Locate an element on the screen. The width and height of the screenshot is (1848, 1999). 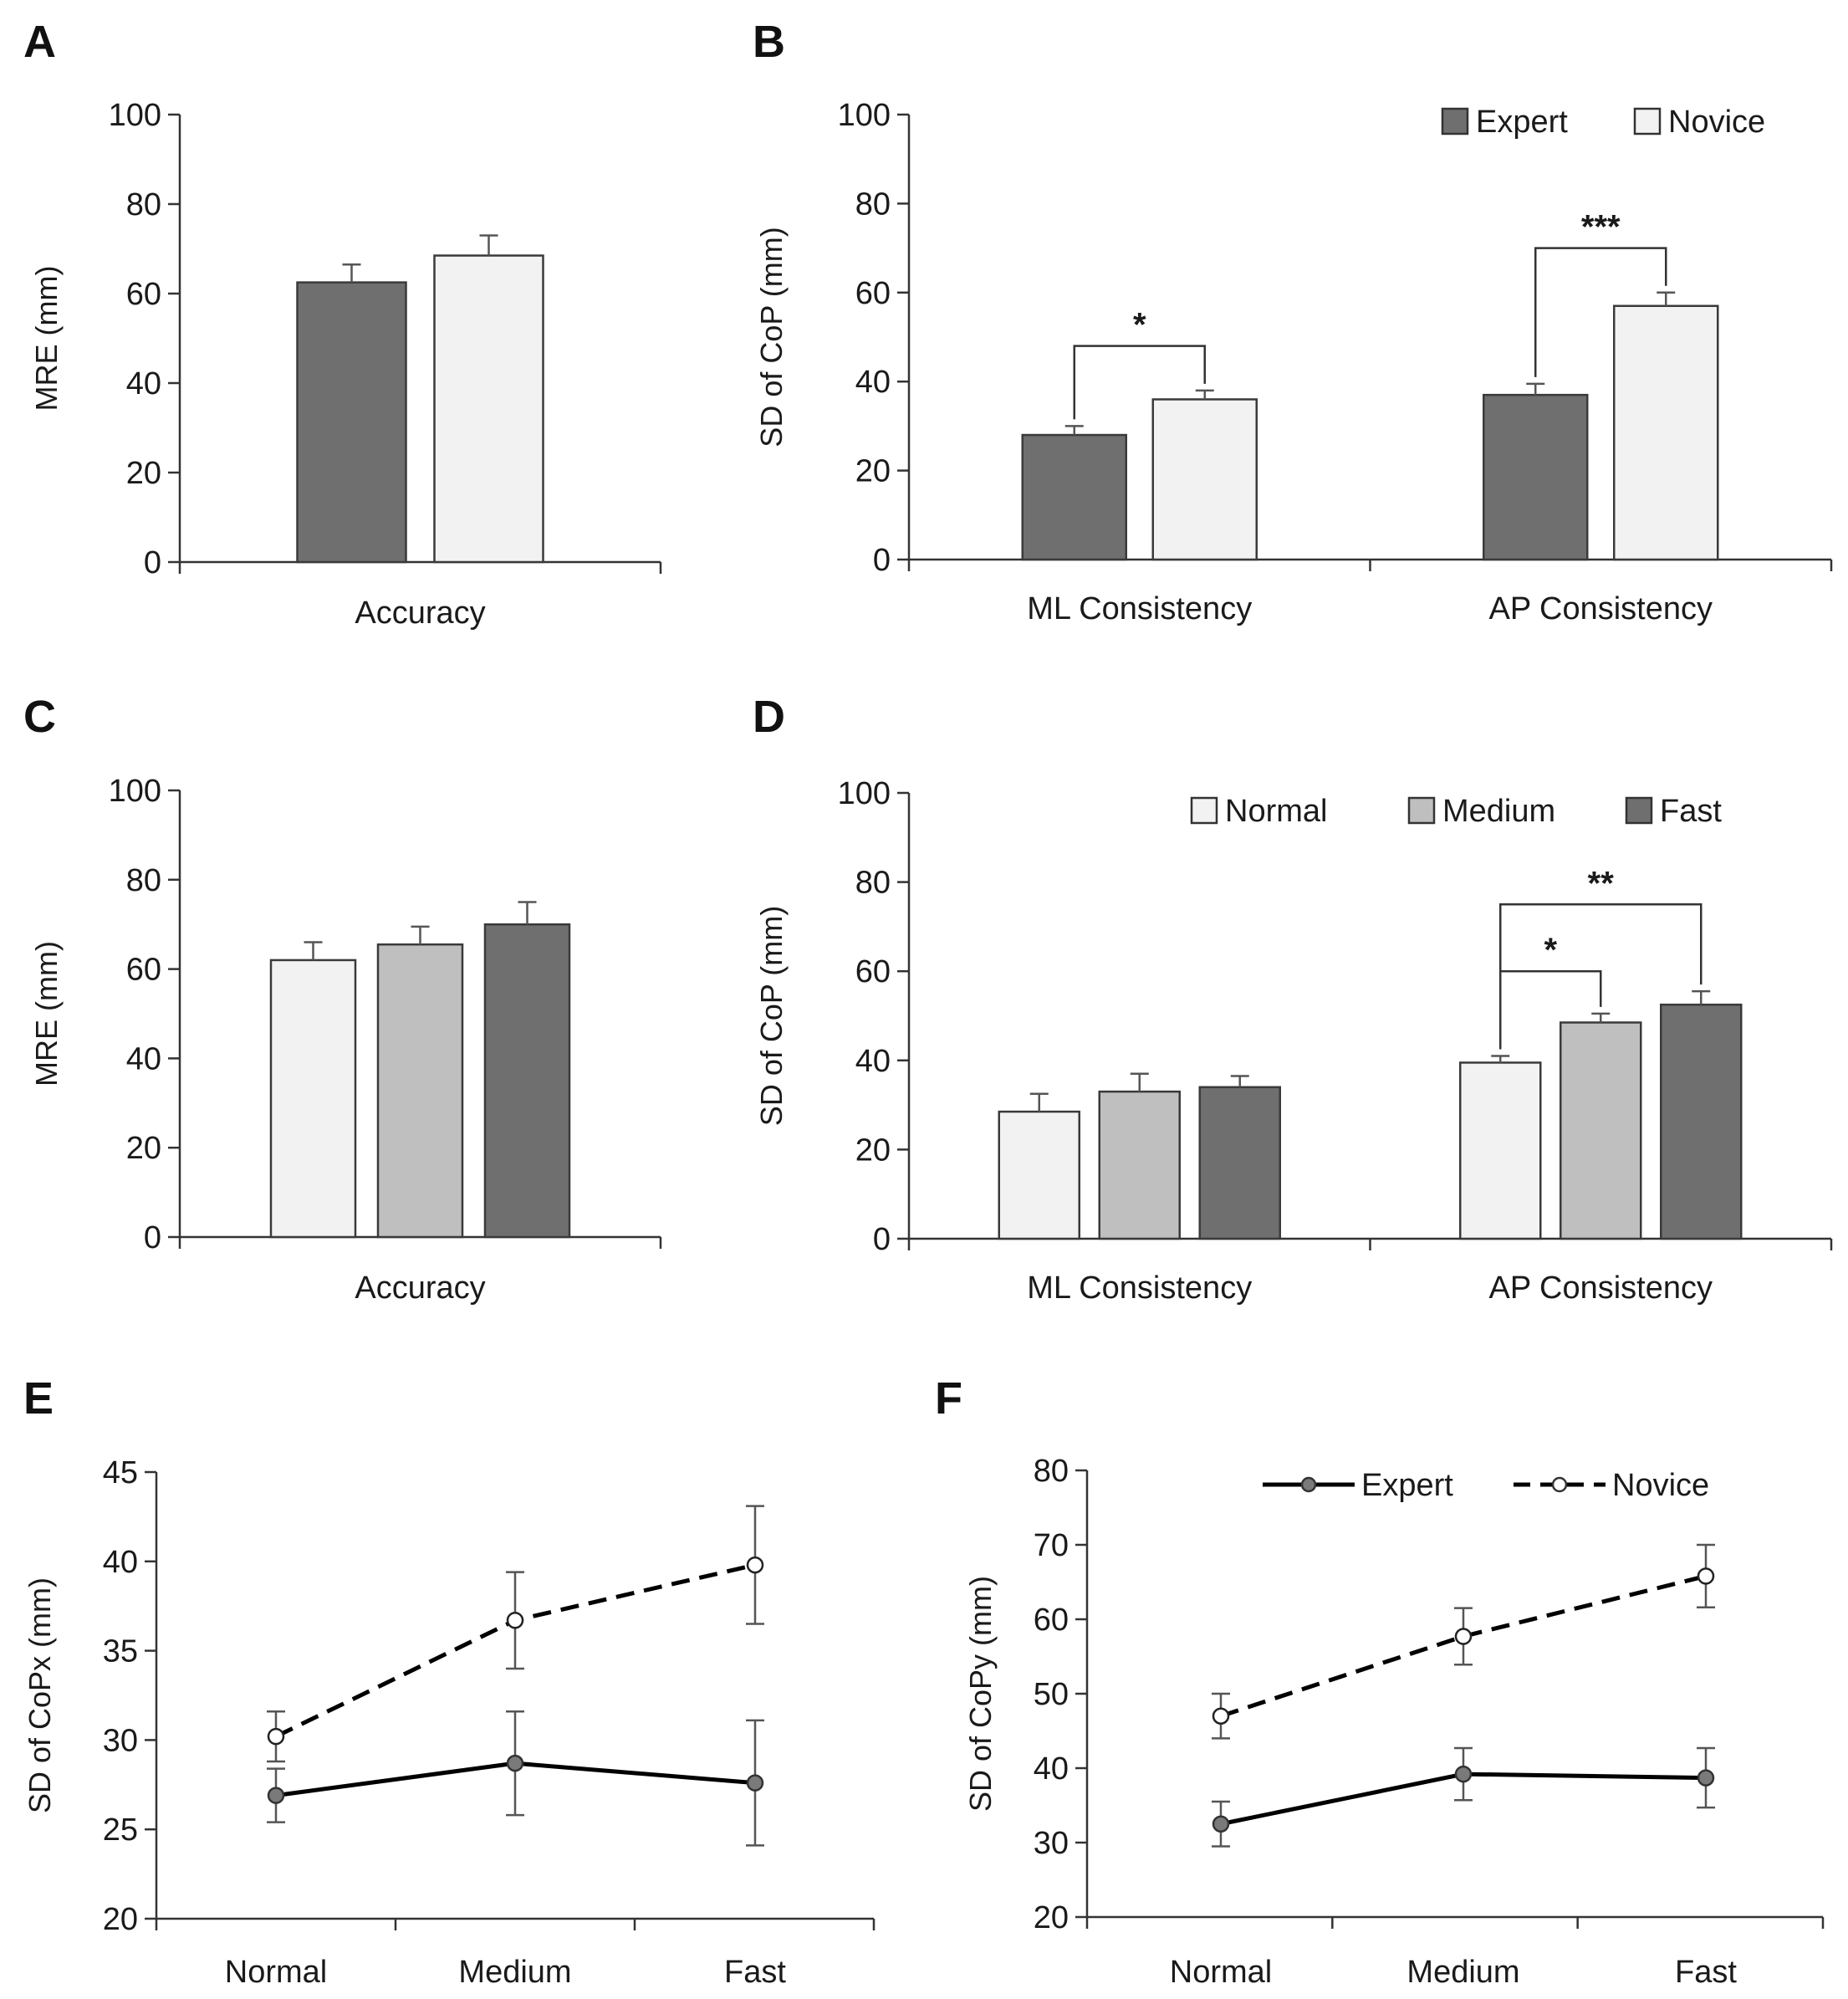
panel-letter: A is located at coordinates (39, 42).